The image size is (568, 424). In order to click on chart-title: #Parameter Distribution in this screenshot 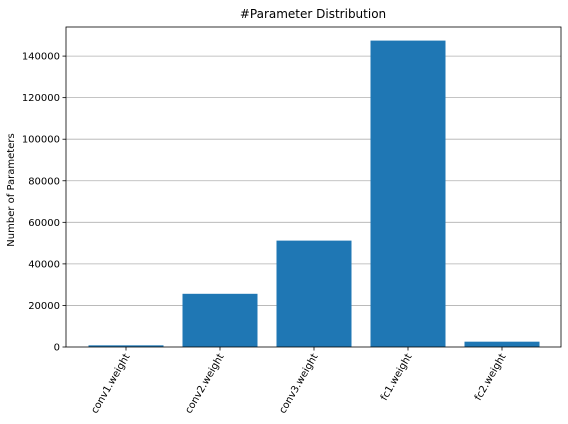, I will do `click(313, 14)`.